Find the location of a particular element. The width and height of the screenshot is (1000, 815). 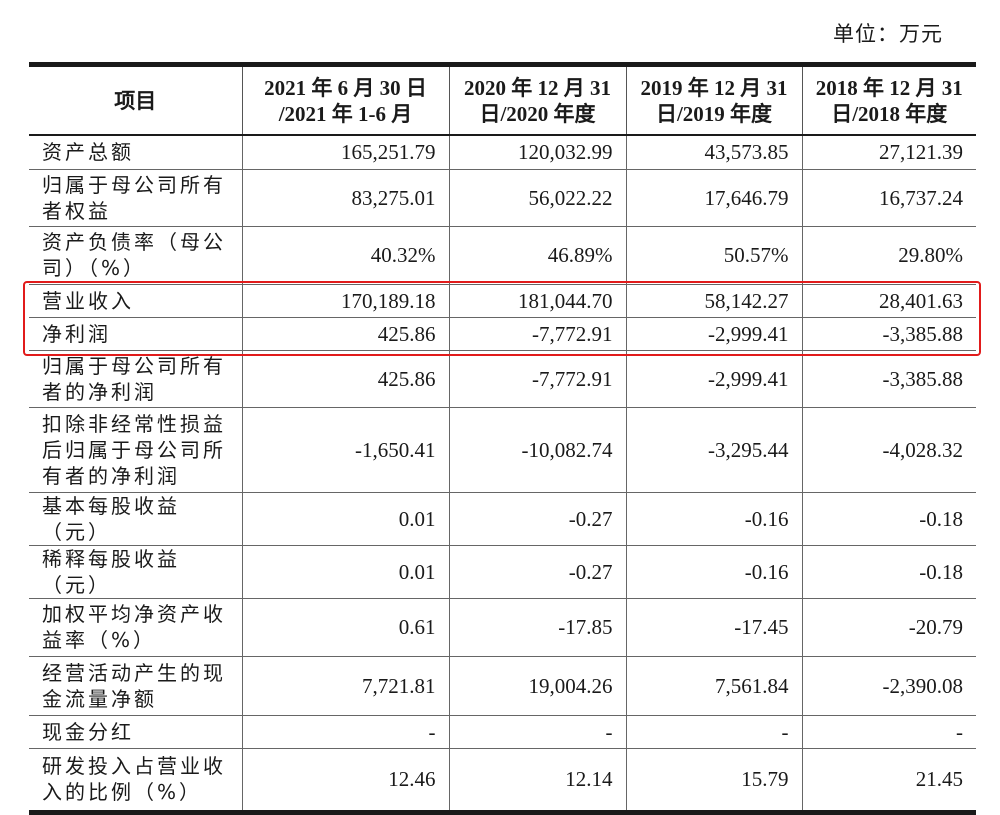

cell-value: -2,390.08 is located at coordinates (888, 685).